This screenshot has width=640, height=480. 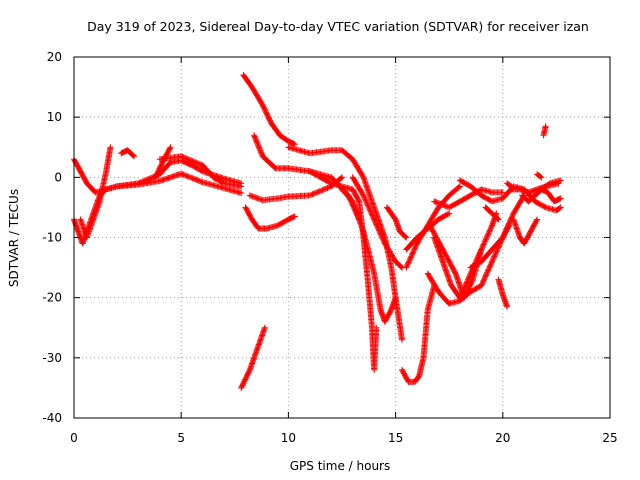 I want to click on x-tick-label: 0, so click(x=74, y=438).